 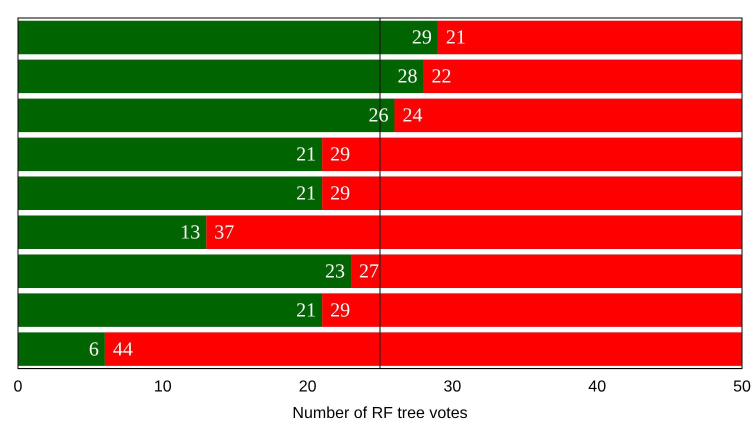 I want to click on x-tick-label: 10, so click(x=163, y=387).